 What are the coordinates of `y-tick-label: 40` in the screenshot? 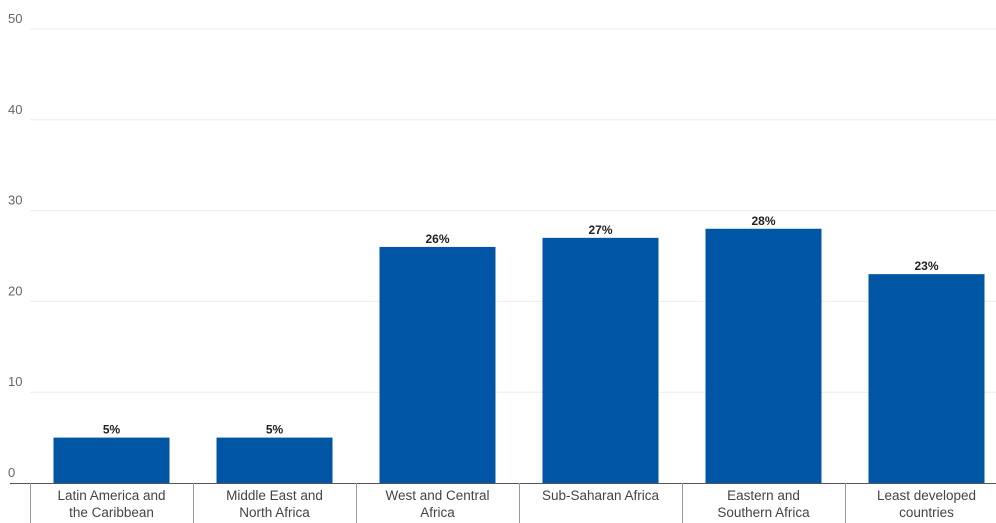 It's located at (15, 109).